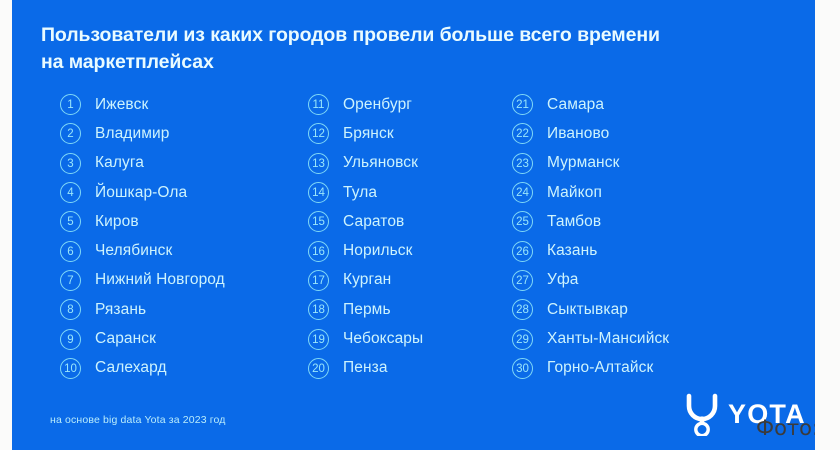 The image size is (840, 450). Describe the element at coordinates (572, 251) in the screenshot. I see `city-name: Казань` at that location.